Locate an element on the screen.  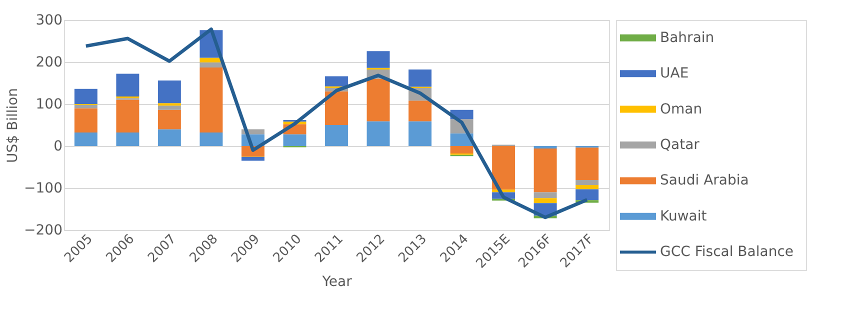
legend-label: Oman is located at coordinates (681, 109).